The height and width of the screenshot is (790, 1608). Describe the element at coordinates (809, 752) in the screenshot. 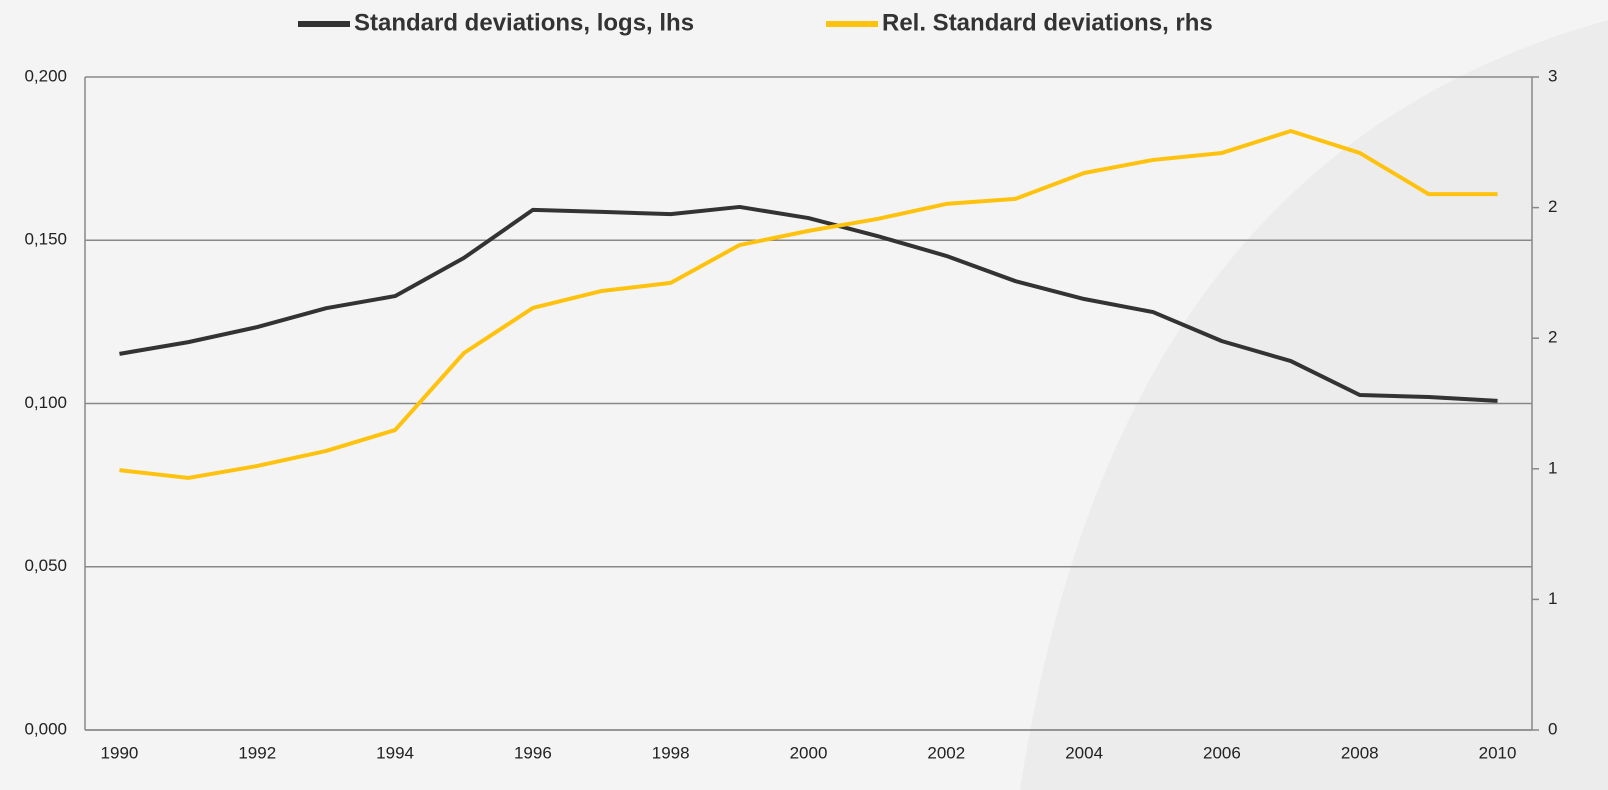

I see `x-tick-label: 2000` at that location.